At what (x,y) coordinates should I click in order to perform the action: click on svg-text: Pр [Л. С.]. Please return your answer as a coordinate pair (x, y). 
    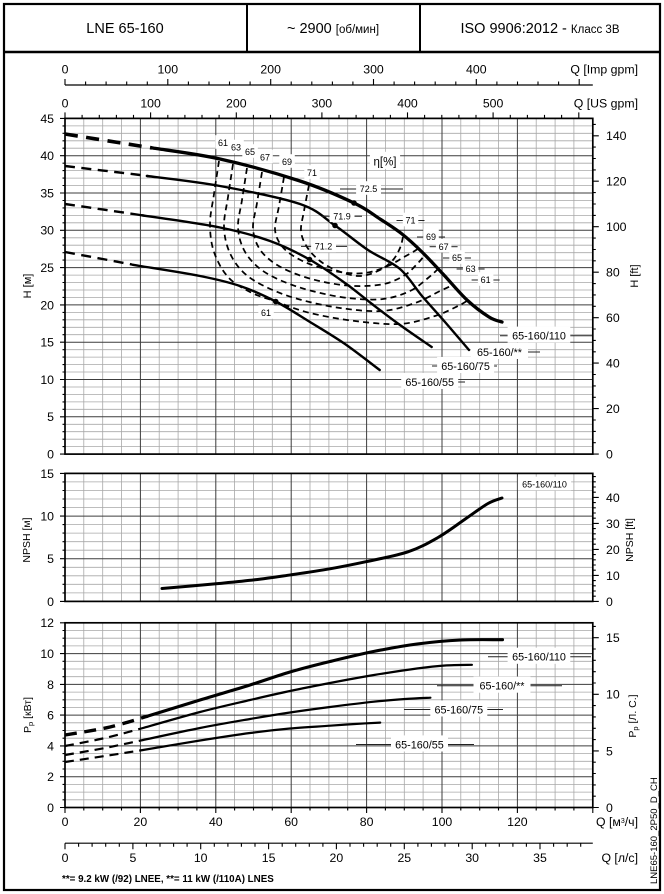
    Looking at the image, I should click on (633, 715).